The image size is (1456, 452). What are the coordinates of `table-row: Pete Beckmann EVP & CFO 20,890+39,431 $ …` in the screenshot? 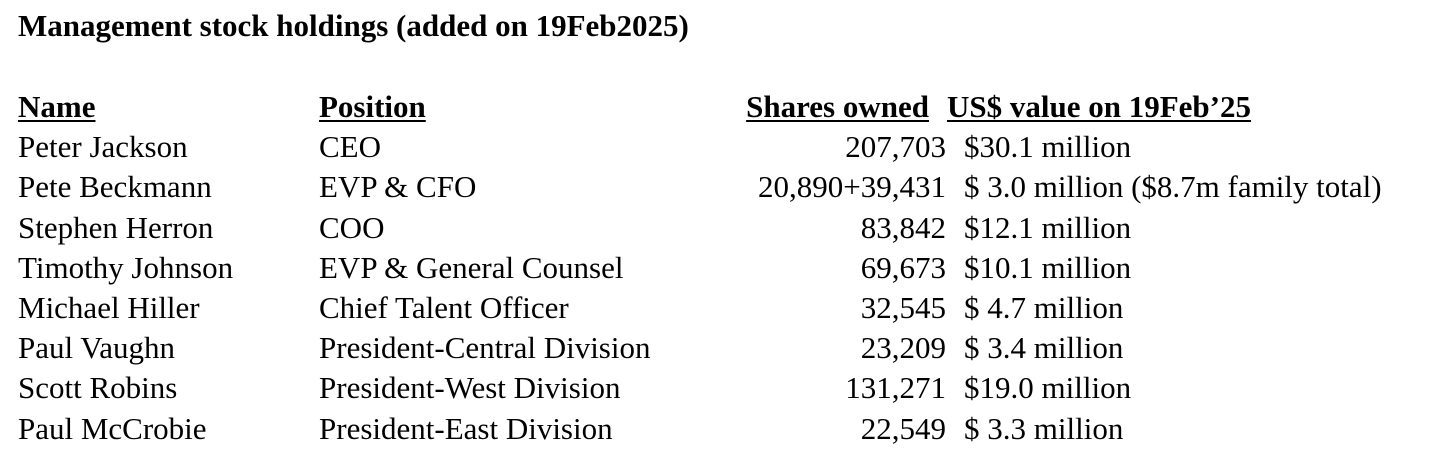 It's located at (728, 187).